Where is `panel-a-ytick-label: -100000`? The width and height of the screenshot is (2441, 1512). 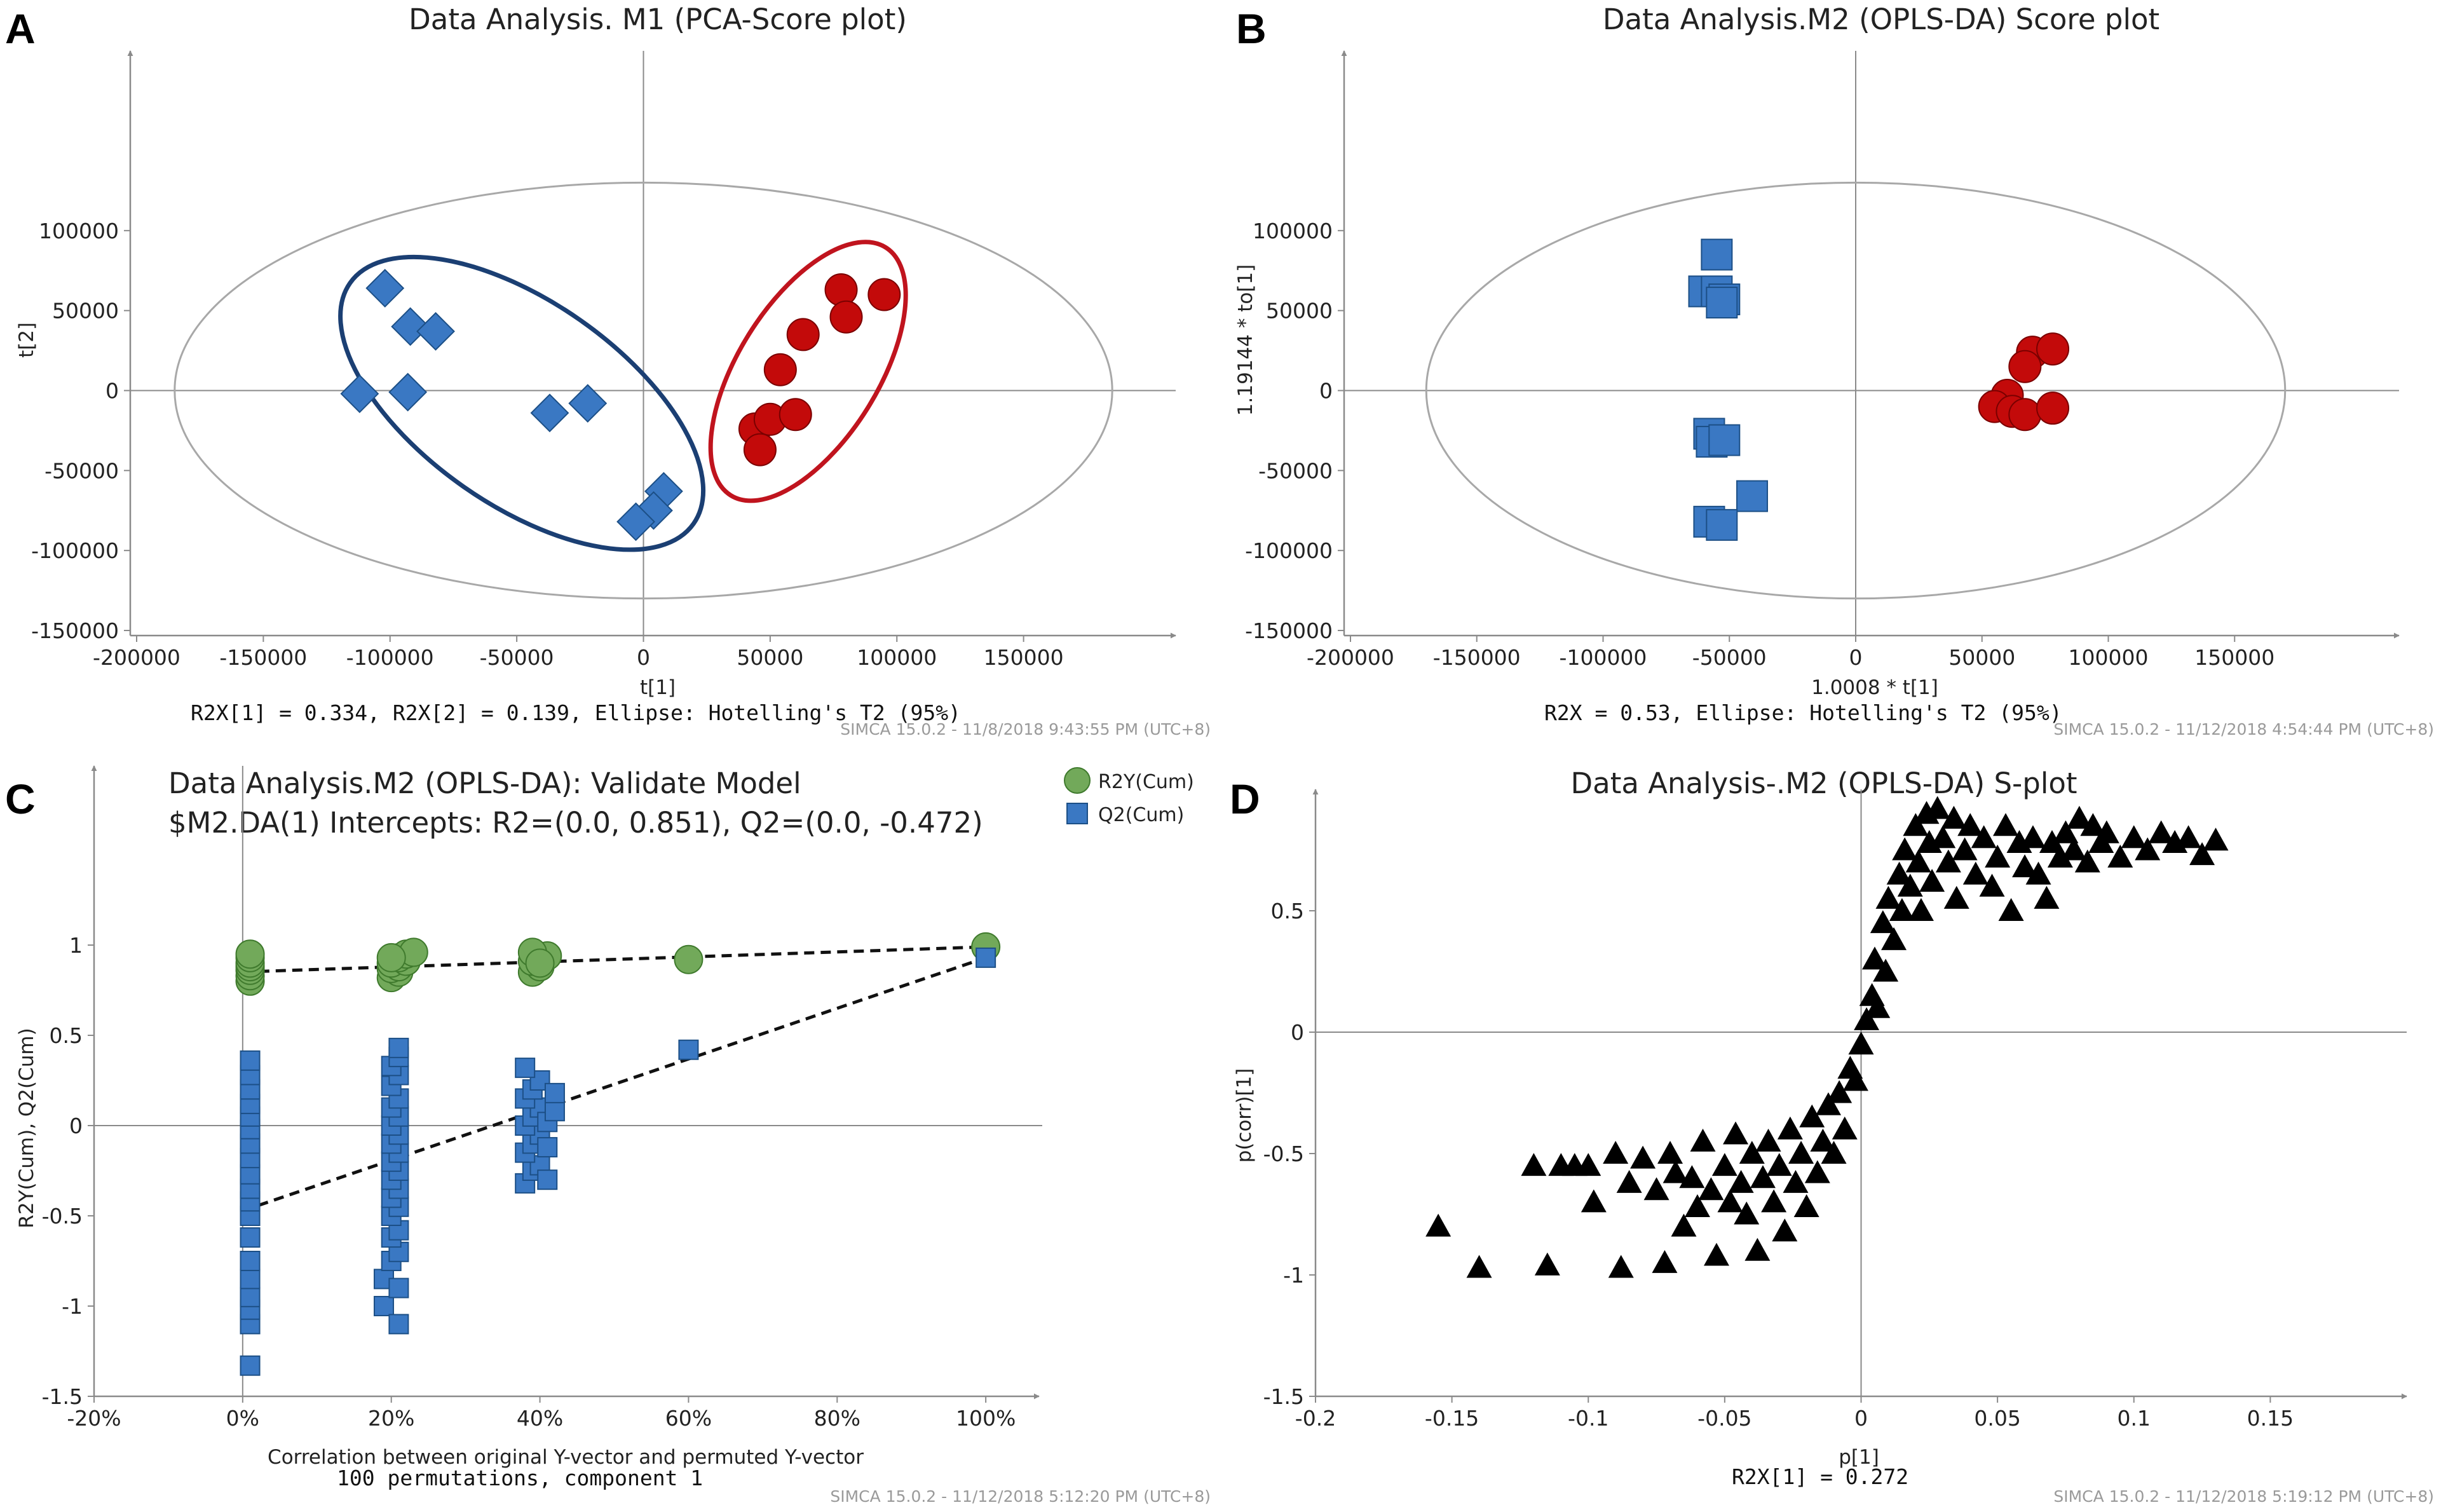 panel-a-ytick-label: -100000 is located at coordinates (75, 550).